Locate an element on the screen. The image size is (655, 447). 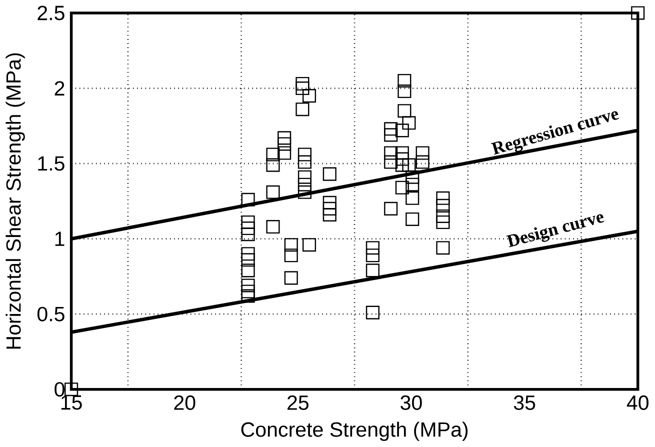
x-tick-label: 25 is located at coordinates (298, 403).